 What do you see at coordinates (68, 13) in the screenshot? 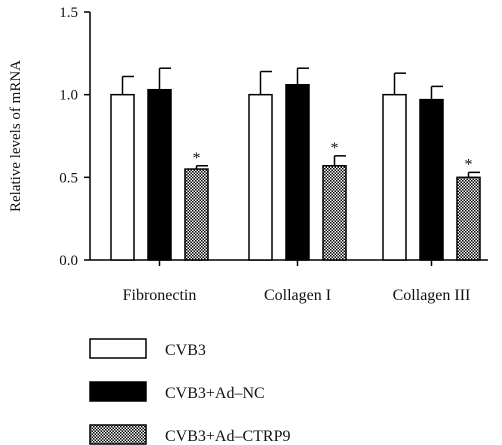
I see `y-tick-label: 1.5` at bounding box center [68, 13].